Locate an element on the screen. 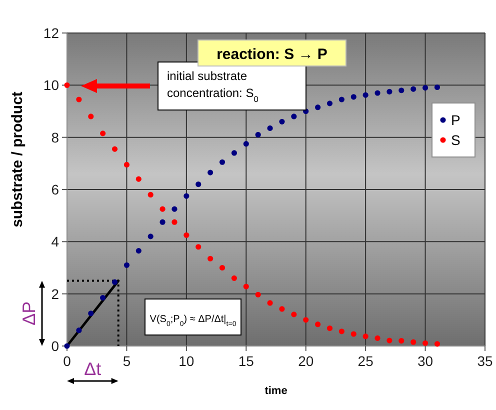 The height and width of the screenshot is (410, 496). y-tick-label: 4 is located at coordinates (55, 242).